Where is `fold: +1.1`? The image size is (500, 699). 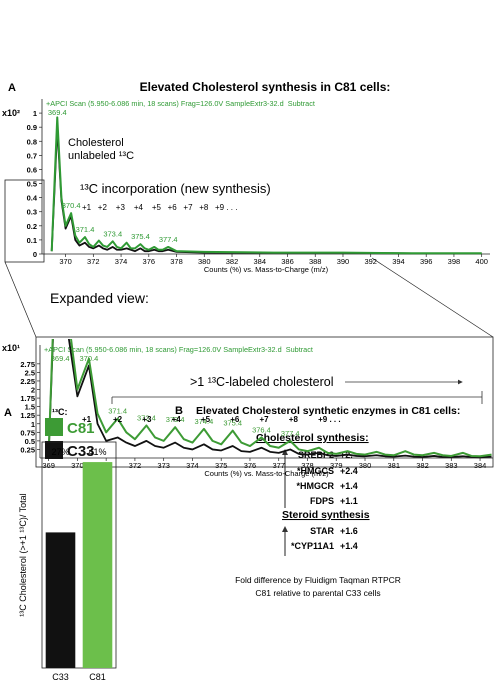 fold: +1.1 is located at coordinates (349, 501).